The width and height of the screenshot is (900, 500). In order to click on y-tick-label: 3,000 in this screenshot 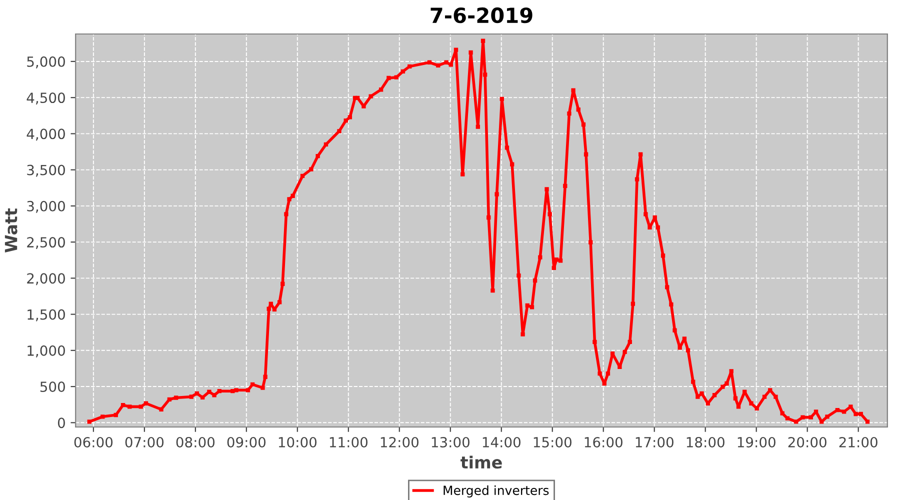, I will do `click(46, 206)`.